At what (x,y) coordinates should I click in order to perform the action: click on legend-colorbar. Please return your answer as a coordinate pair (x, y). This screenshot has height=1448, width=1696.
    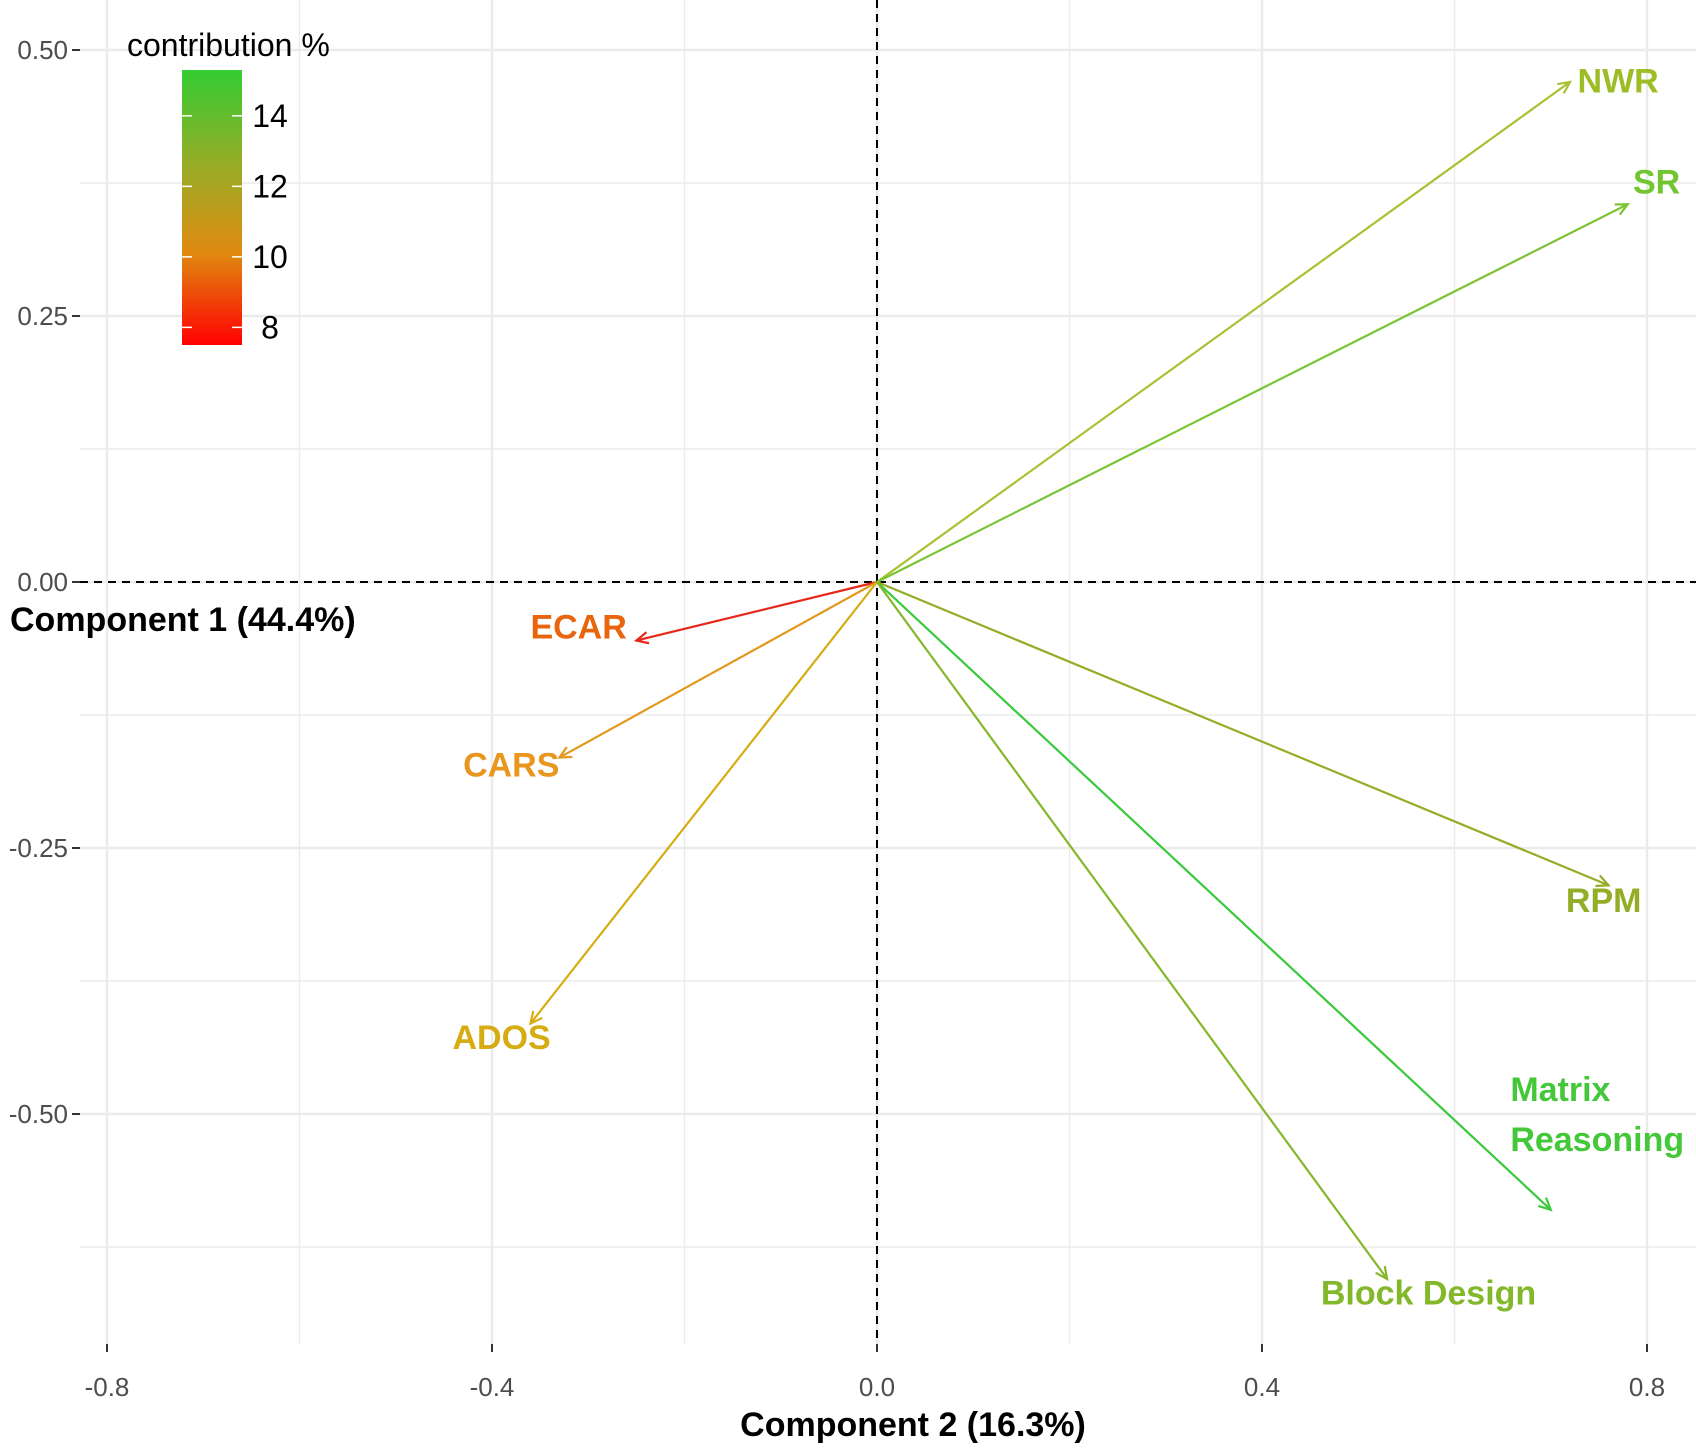
    Looking at the image, I should click on (212, 207).